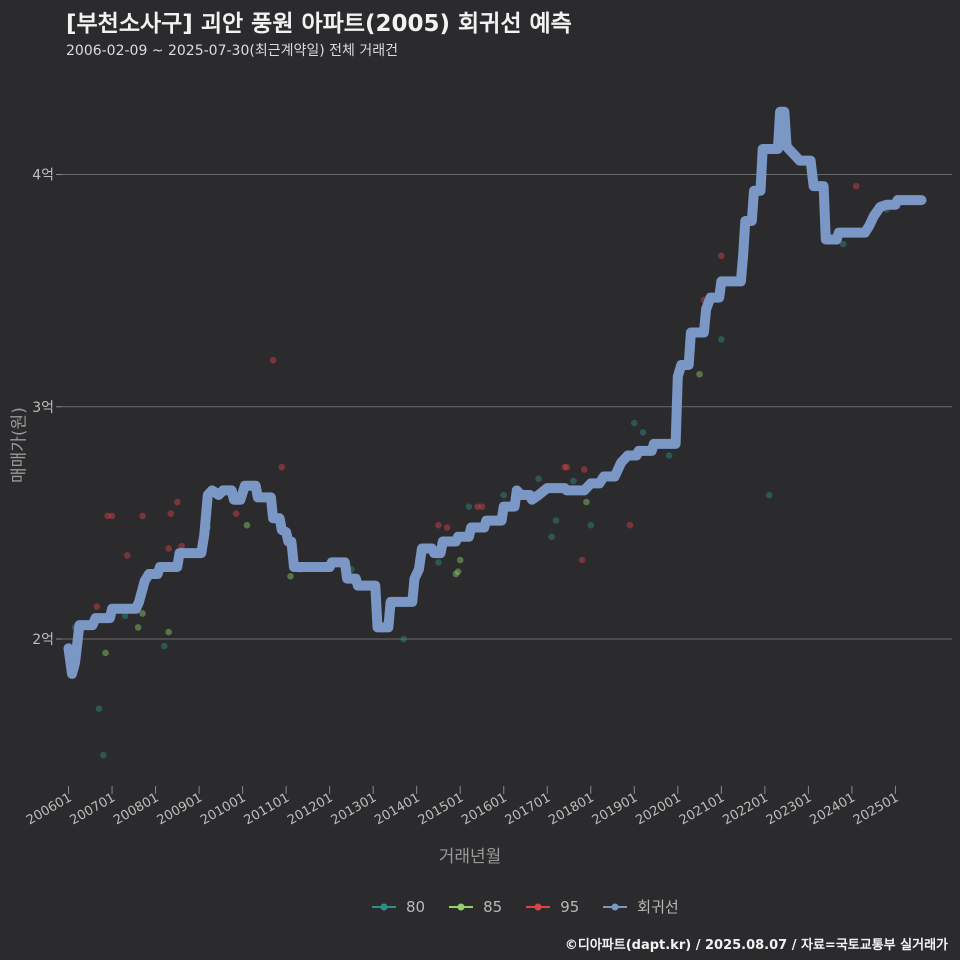  What do you see at coordinates (93, 809) in the screenshot?
I see `x-tick-label: 200701` at bounding box center [93, 809].